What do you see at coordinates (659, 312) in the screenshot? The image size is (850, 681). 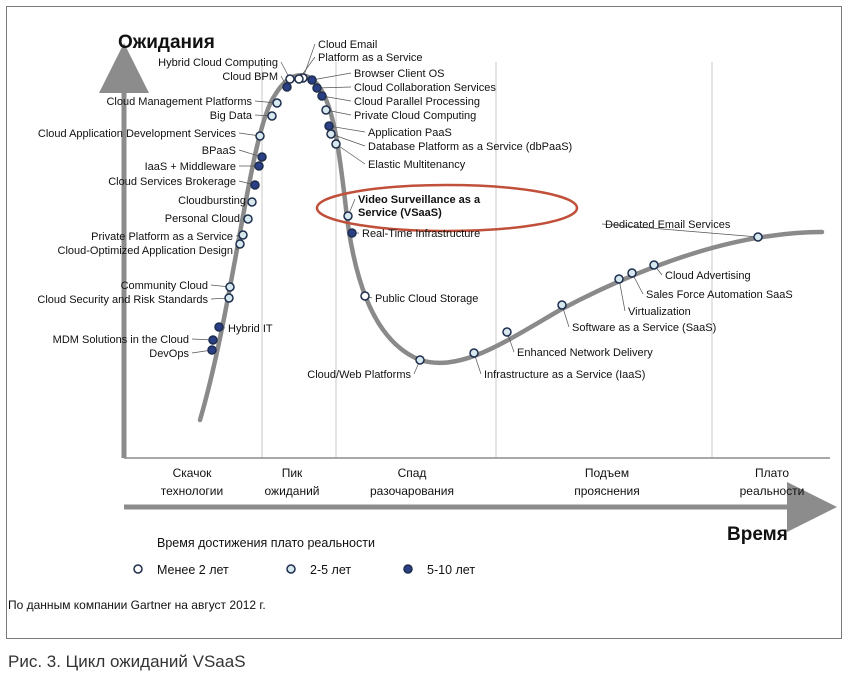 I see `technology-label: Virtualization` at bounding box center [659, 312].